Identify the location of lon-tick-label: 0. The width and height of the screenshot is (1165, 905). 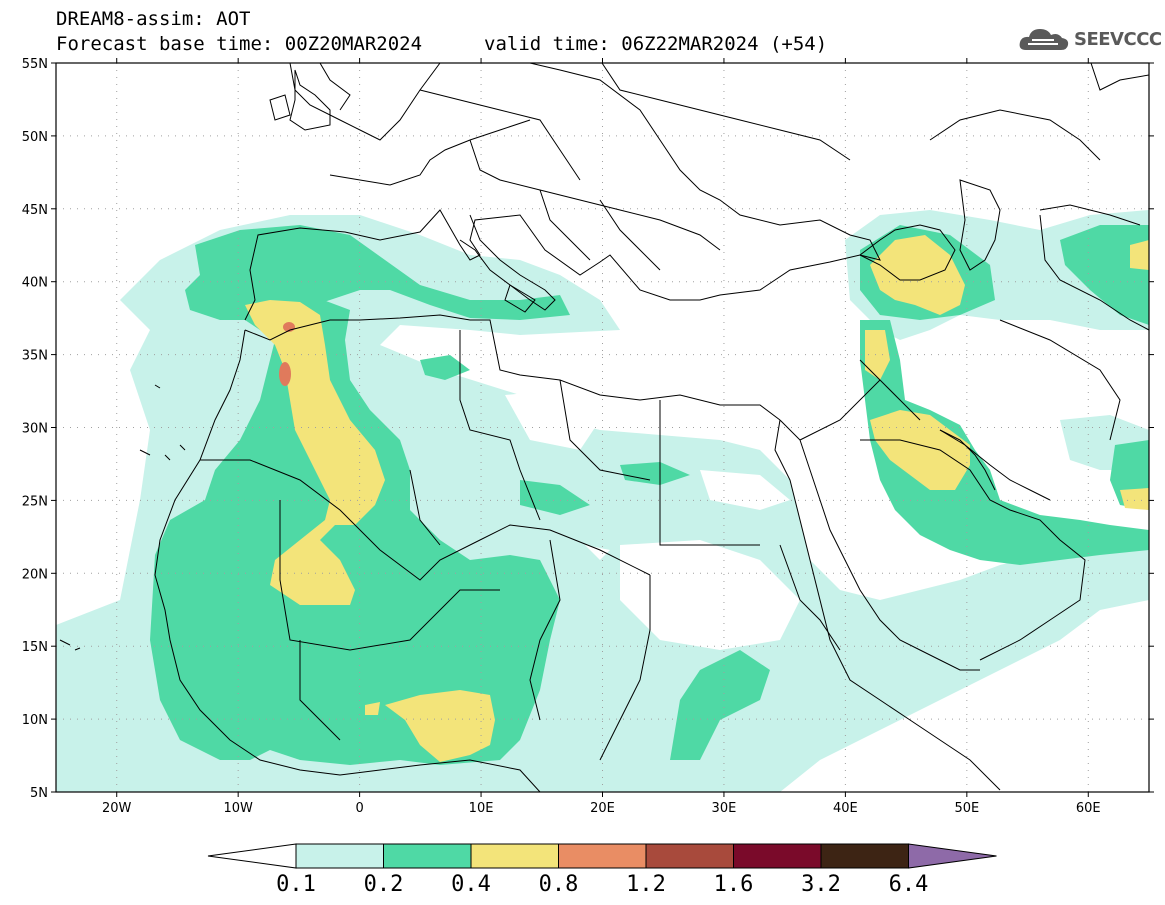
(359, 808).